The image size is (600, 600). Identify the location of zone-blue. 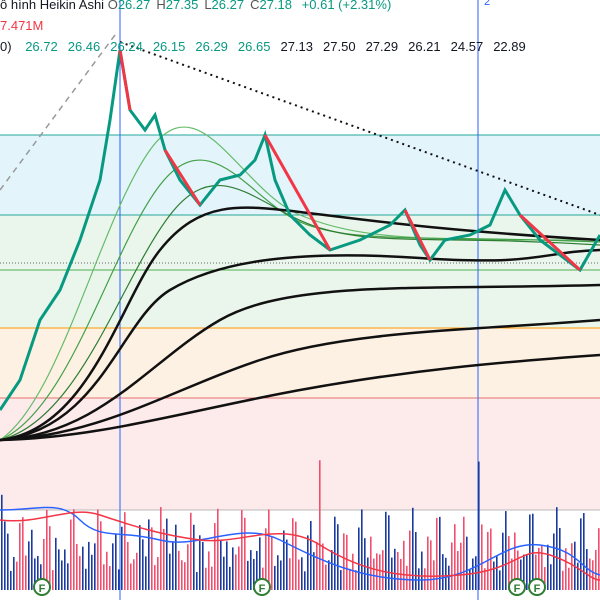
(300, 175).